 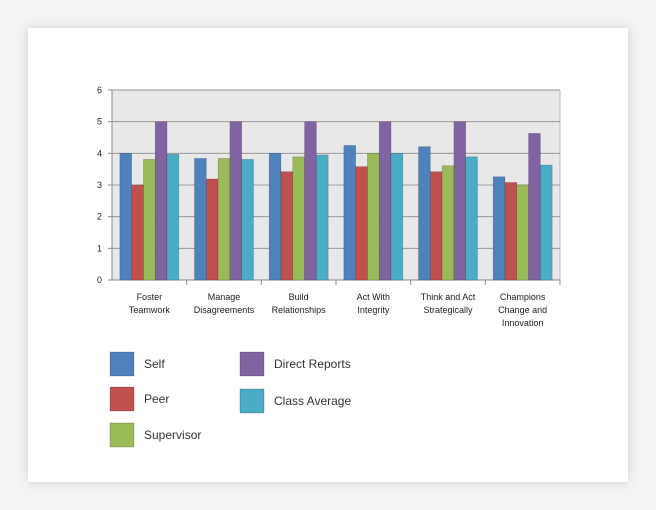 I want to click on legend-label: Peer, so click(x=156, y=399).